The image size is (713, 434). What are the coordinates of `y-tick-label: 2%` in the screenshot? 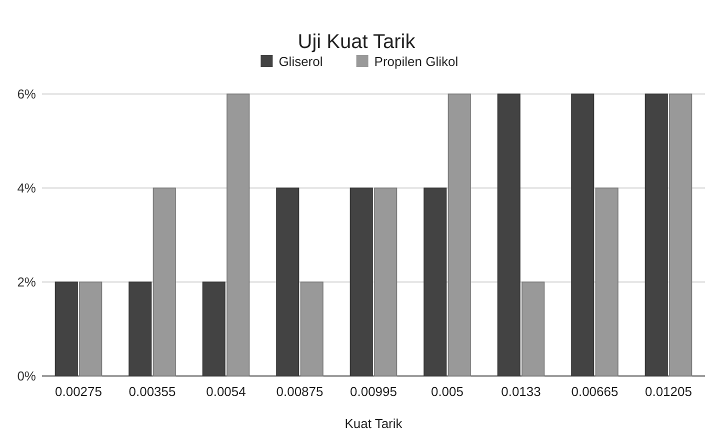 It's located at (26, 282).